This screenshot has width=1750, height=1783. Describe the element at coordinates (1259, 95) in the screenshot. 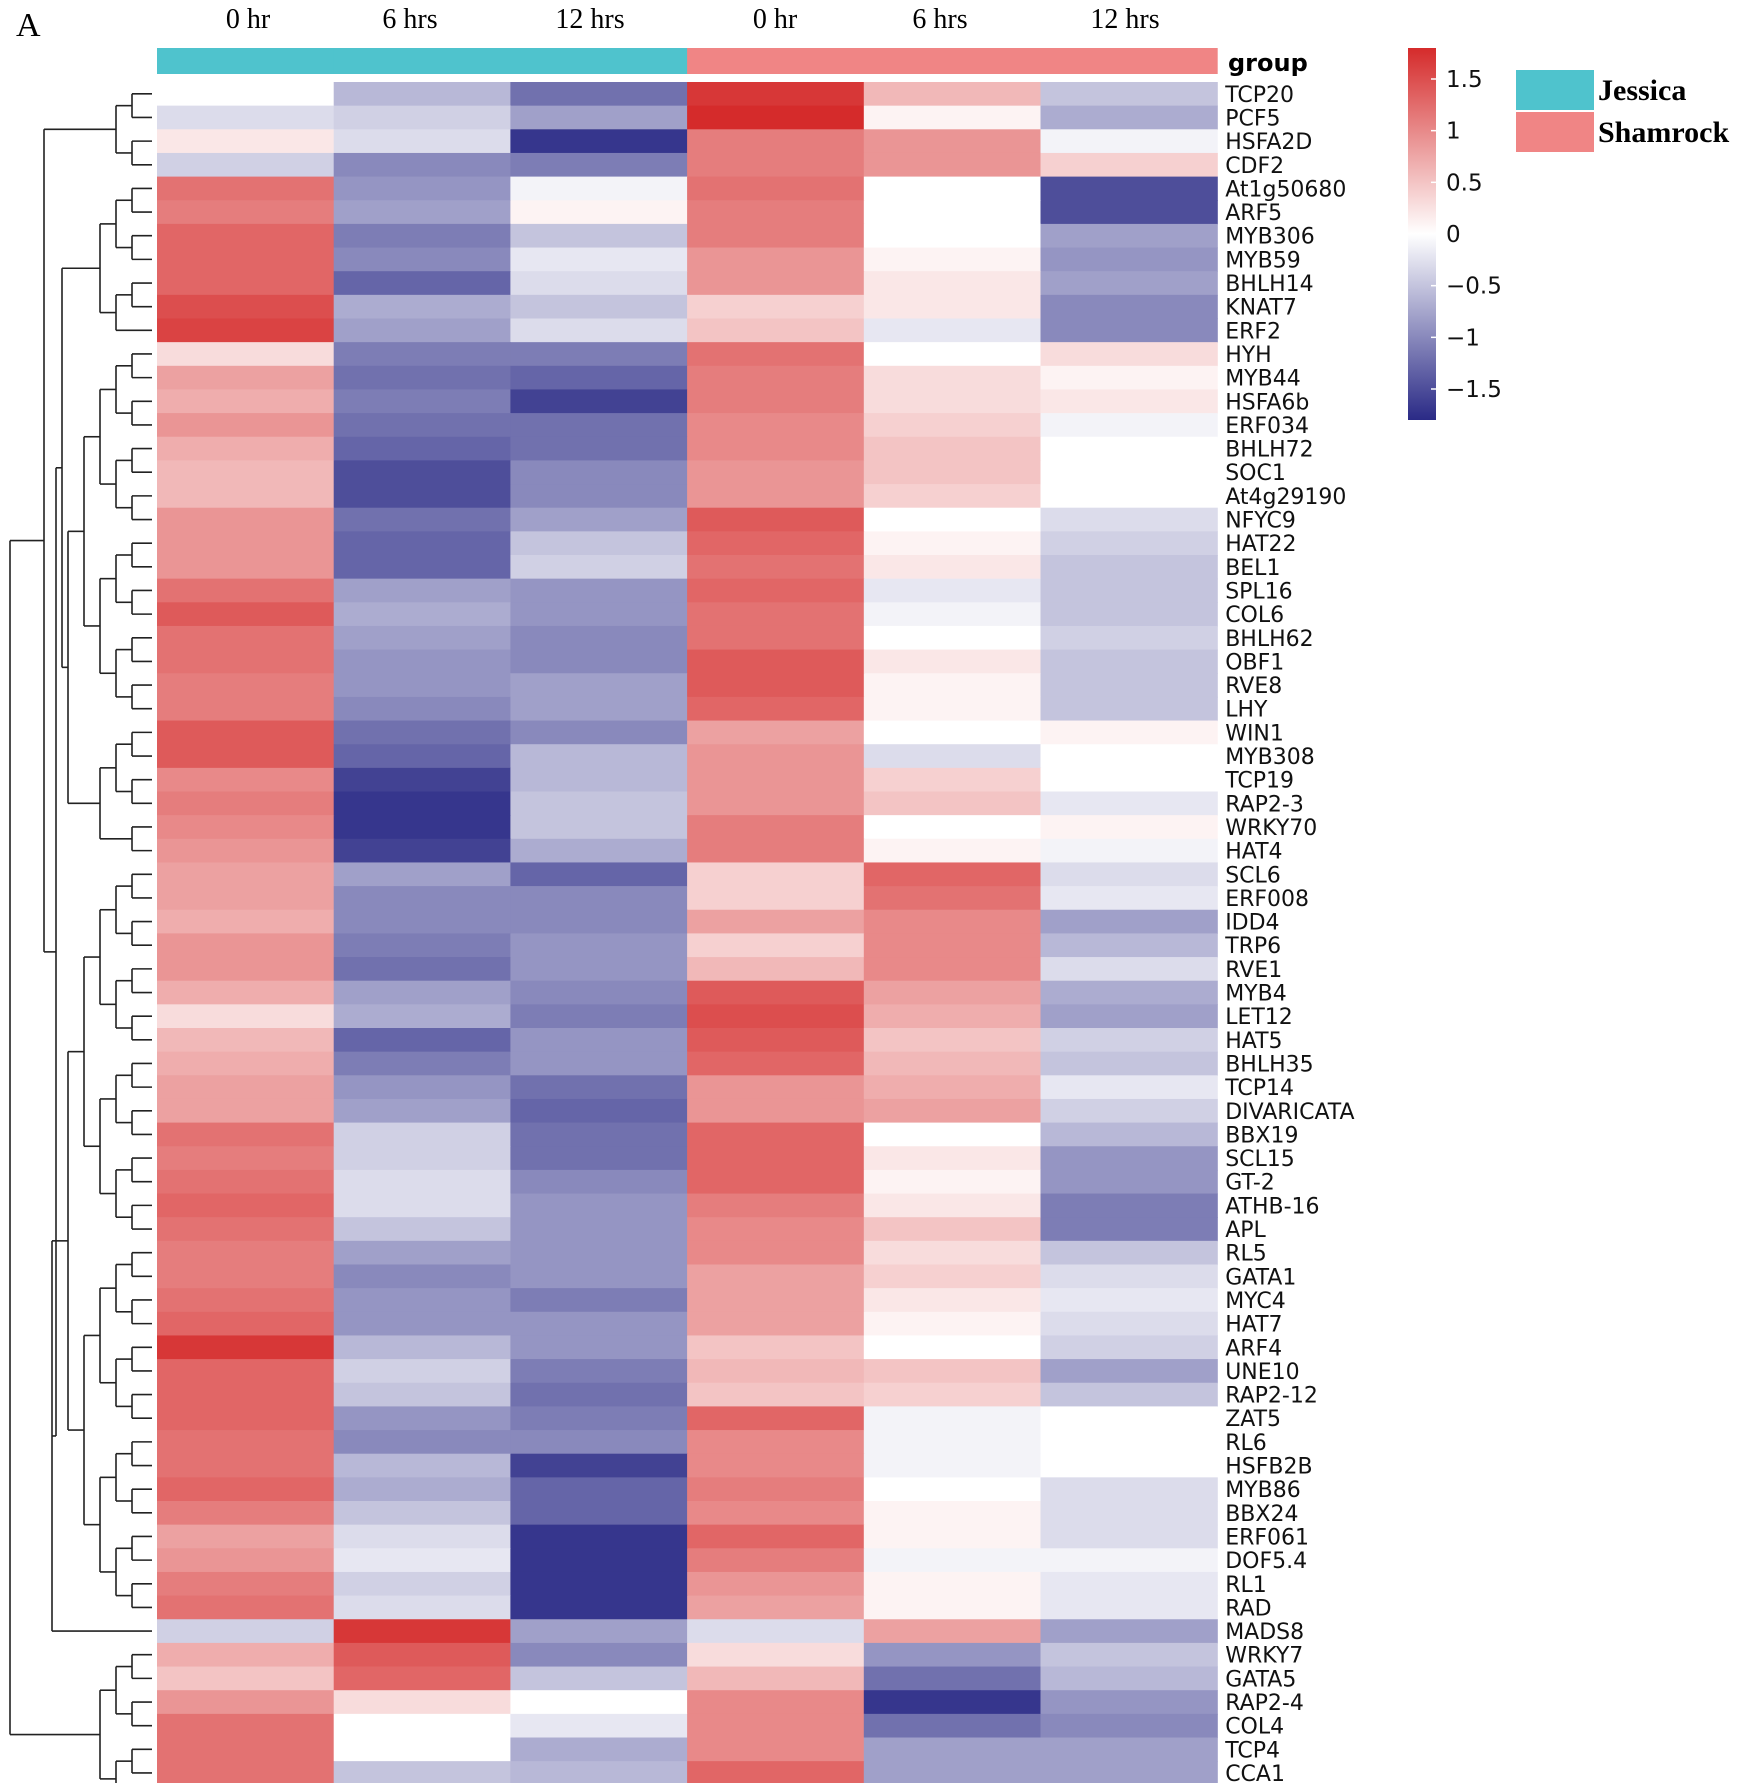

I see `row-label: TCP20` at that location.